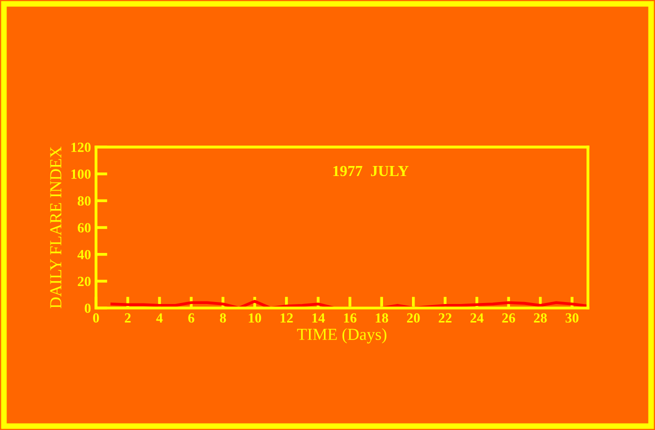  What do you see at coordinates (382, 318) in the screenshot?
I see `x-tick-label: 18` at bounding box center [382, 318].